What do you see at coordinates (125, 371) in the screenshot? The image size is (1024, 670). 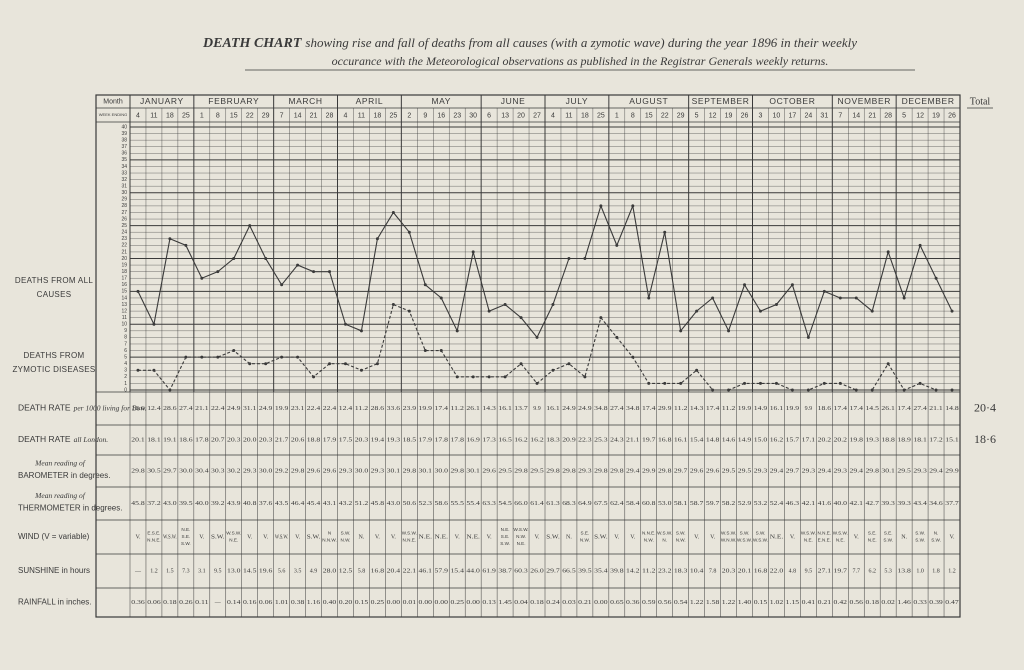 I see `y-tick-label: 3` at bounding box center [125, 371].